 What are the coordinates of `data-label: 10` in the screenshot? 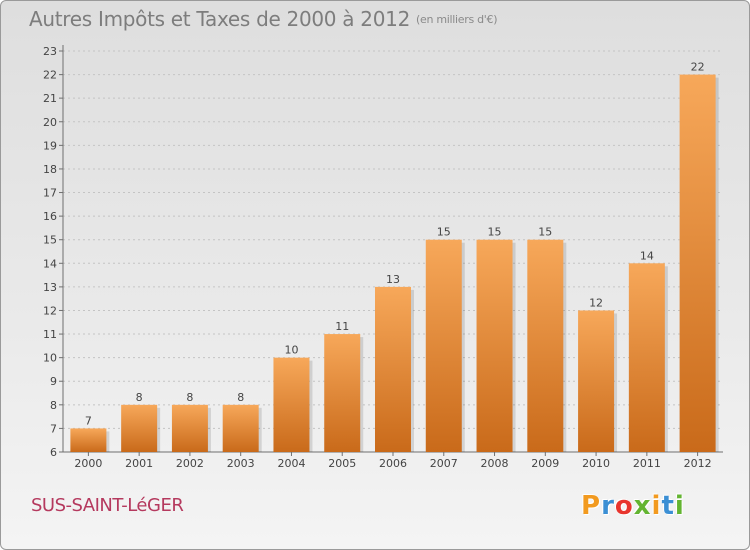 It's located at (291, 350).